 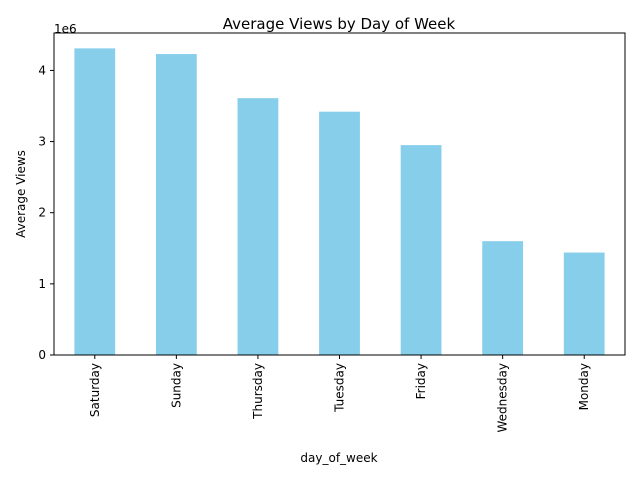 I want to click on y-tick-label: 4, so click(x=42, y=70).